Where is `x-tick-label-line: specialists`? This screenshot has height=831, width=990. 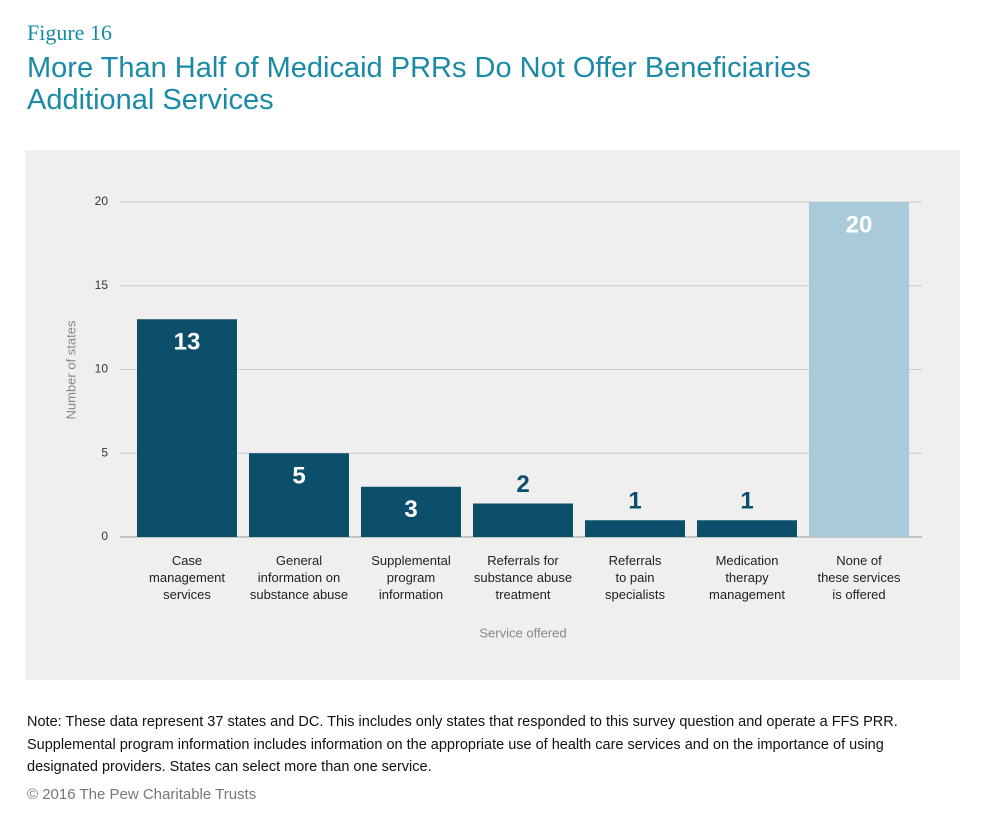
x-tick-label-line: specialists is located at coordinates (635, 594).